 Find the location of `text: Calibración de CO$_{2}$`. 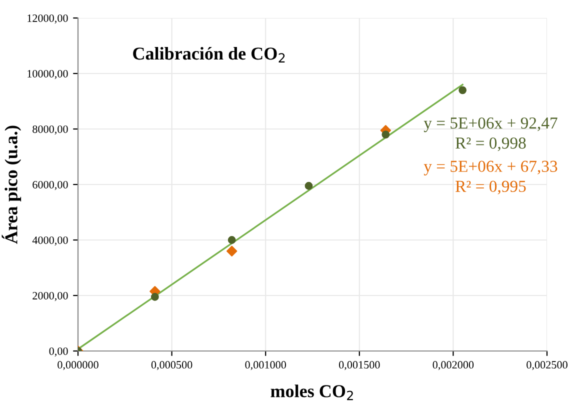

text: Calibración de CO$_{2}$ is located at coordinates (209, 54).